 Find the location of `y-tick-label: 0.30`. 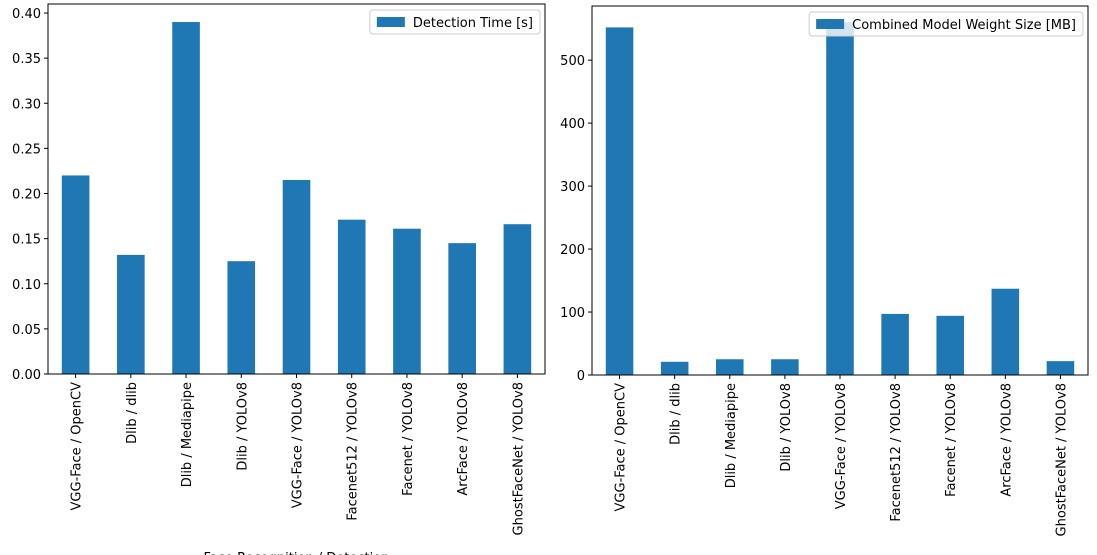

y-tick-label: 0.30 is located at coordinates (26, 104).